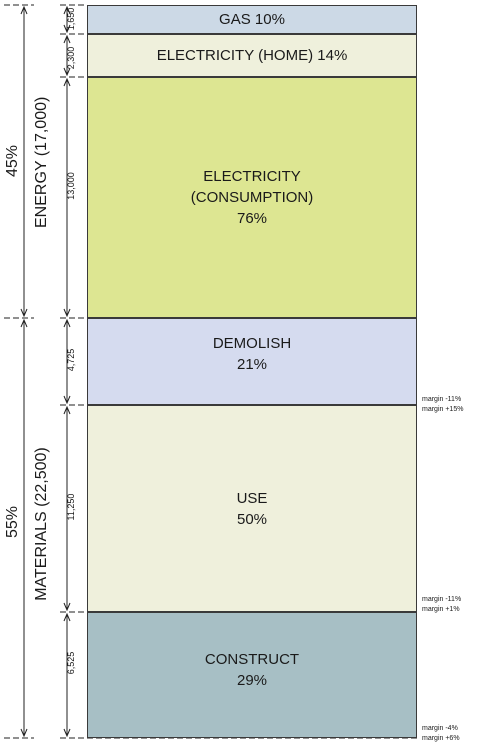  I want to click on value-label-demolish: 4,725, so click(71, 360).